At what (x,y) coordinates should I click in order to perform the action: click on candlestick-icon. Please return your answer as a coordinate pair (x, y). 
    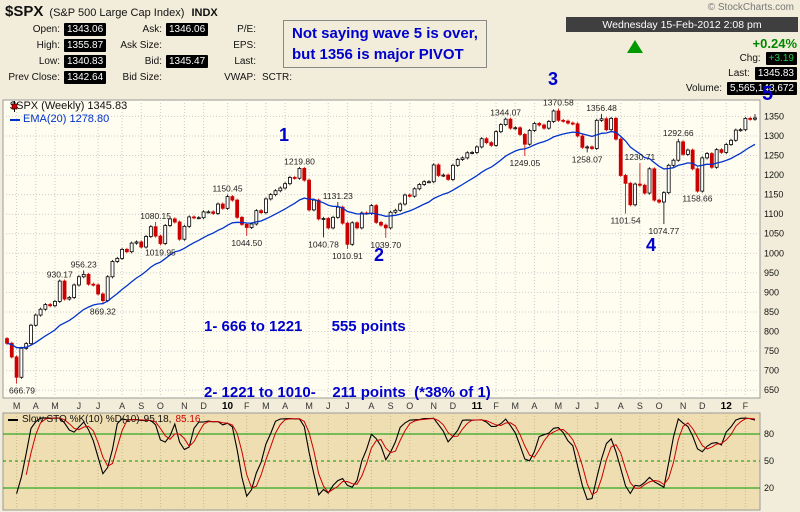
    Looking at the image, I should click on (14, 106).